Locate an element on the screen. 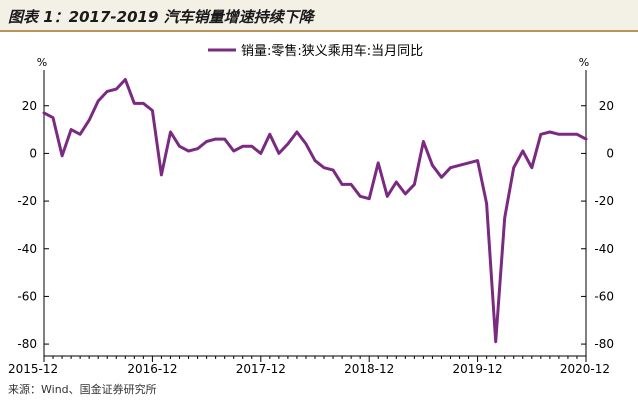 This screenshot has height=401, width=638. right-y-tick-label: -80 is located at coordinates (604, 344).